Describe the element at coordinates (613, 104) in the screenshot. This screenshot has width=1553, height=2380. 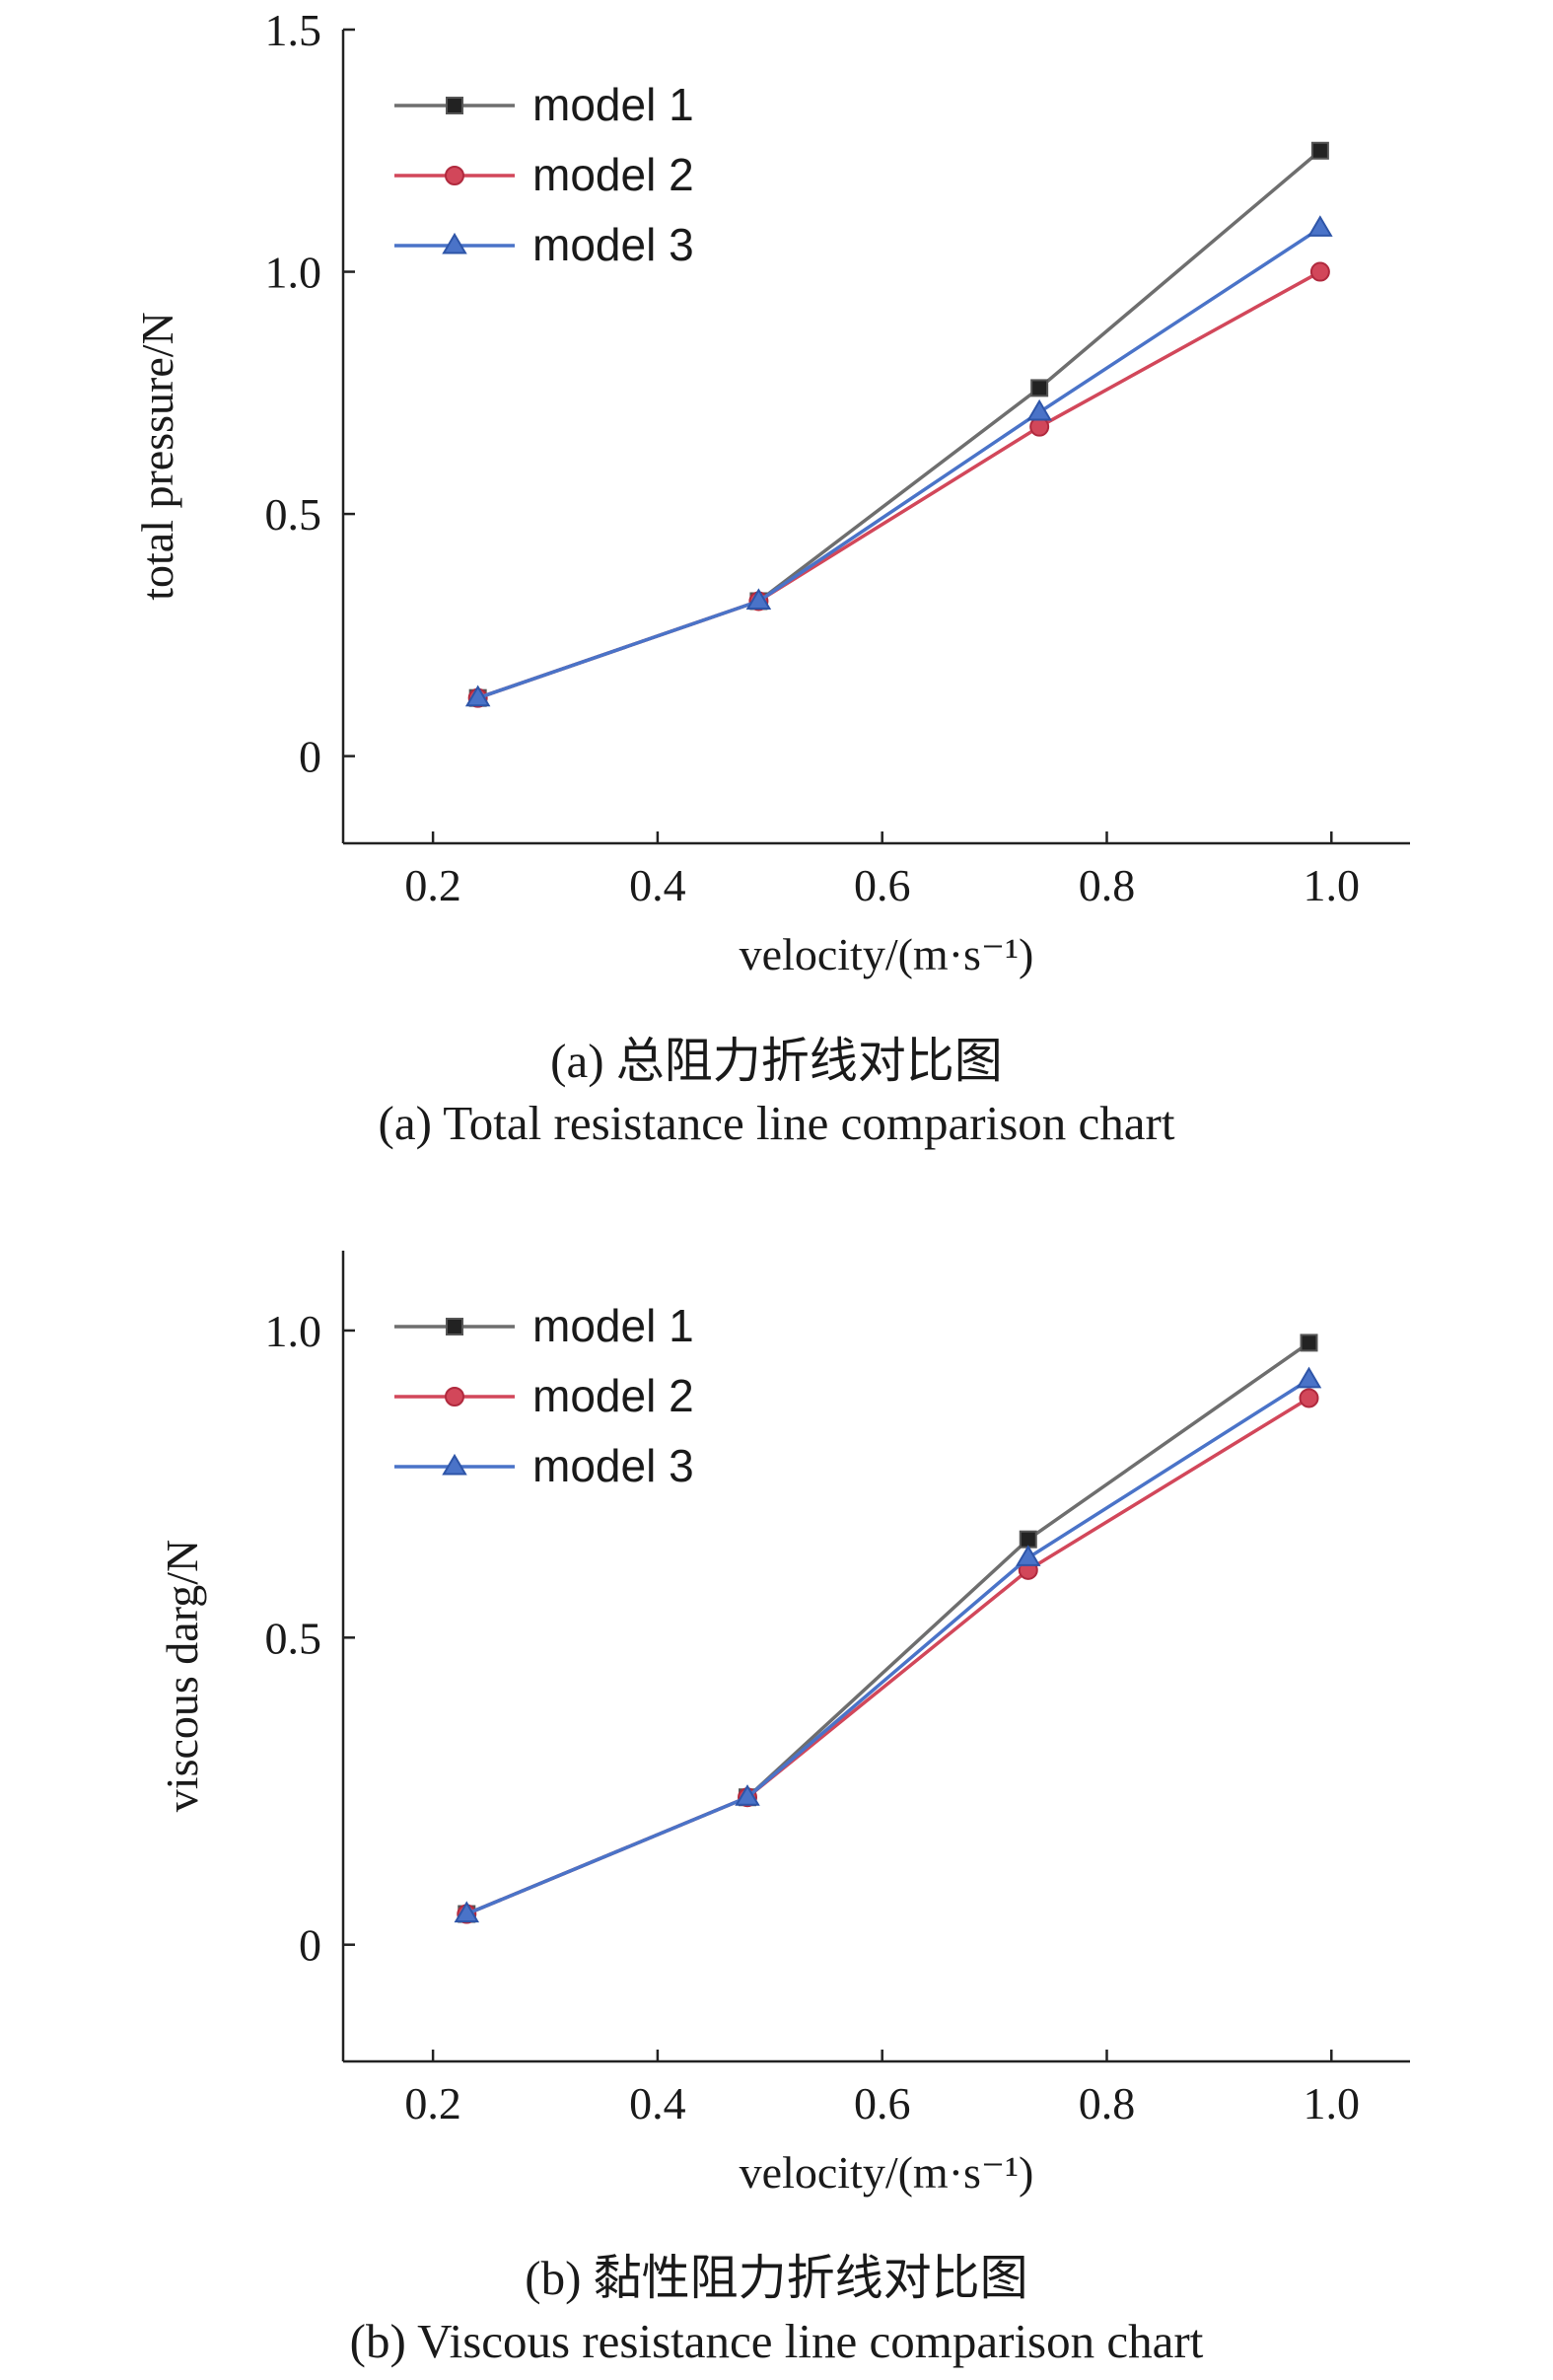
I see `chart-a-legend-label: model 1` at that location.